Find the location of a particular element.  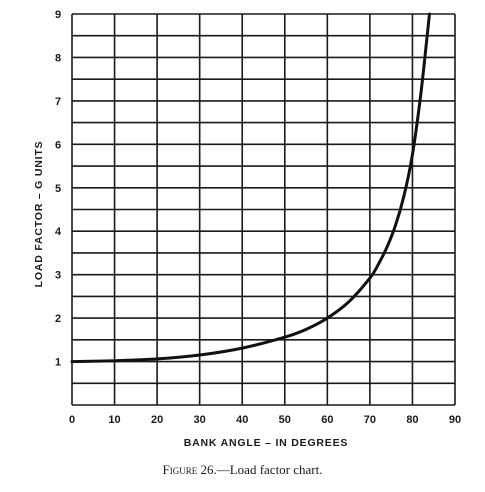

y-tick-label: 9 is located at coordinates (58, 15).